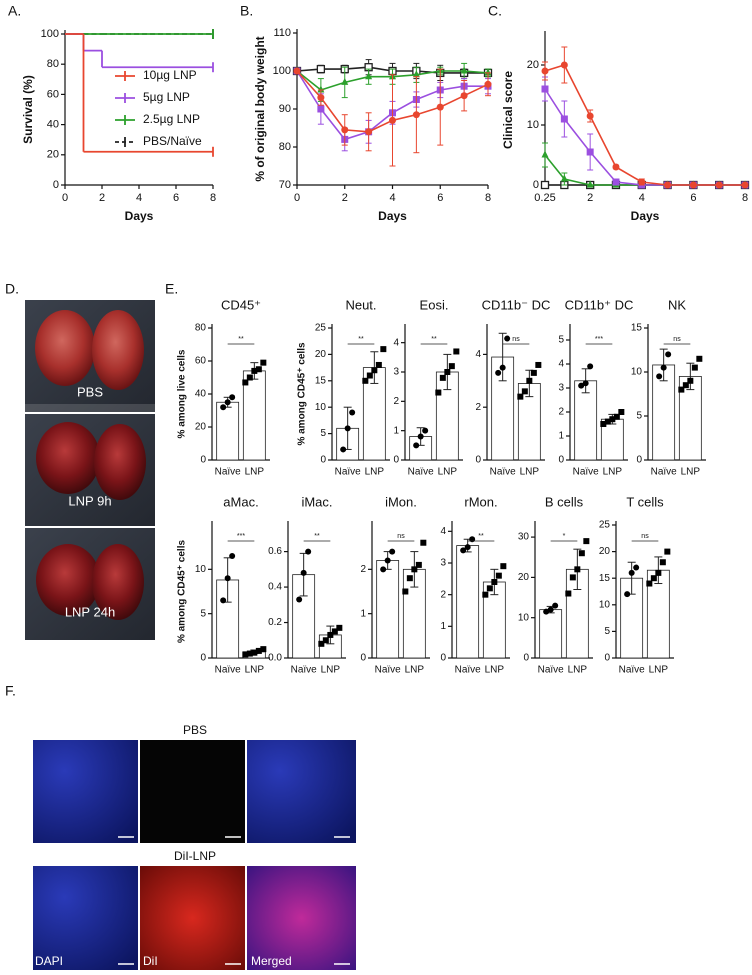 Image resolution: width=752 pixels, height=975 pixels. Describe the element at coordinates (396, 430) in the screenshot. I see `y-tick-label: 1` at that location.